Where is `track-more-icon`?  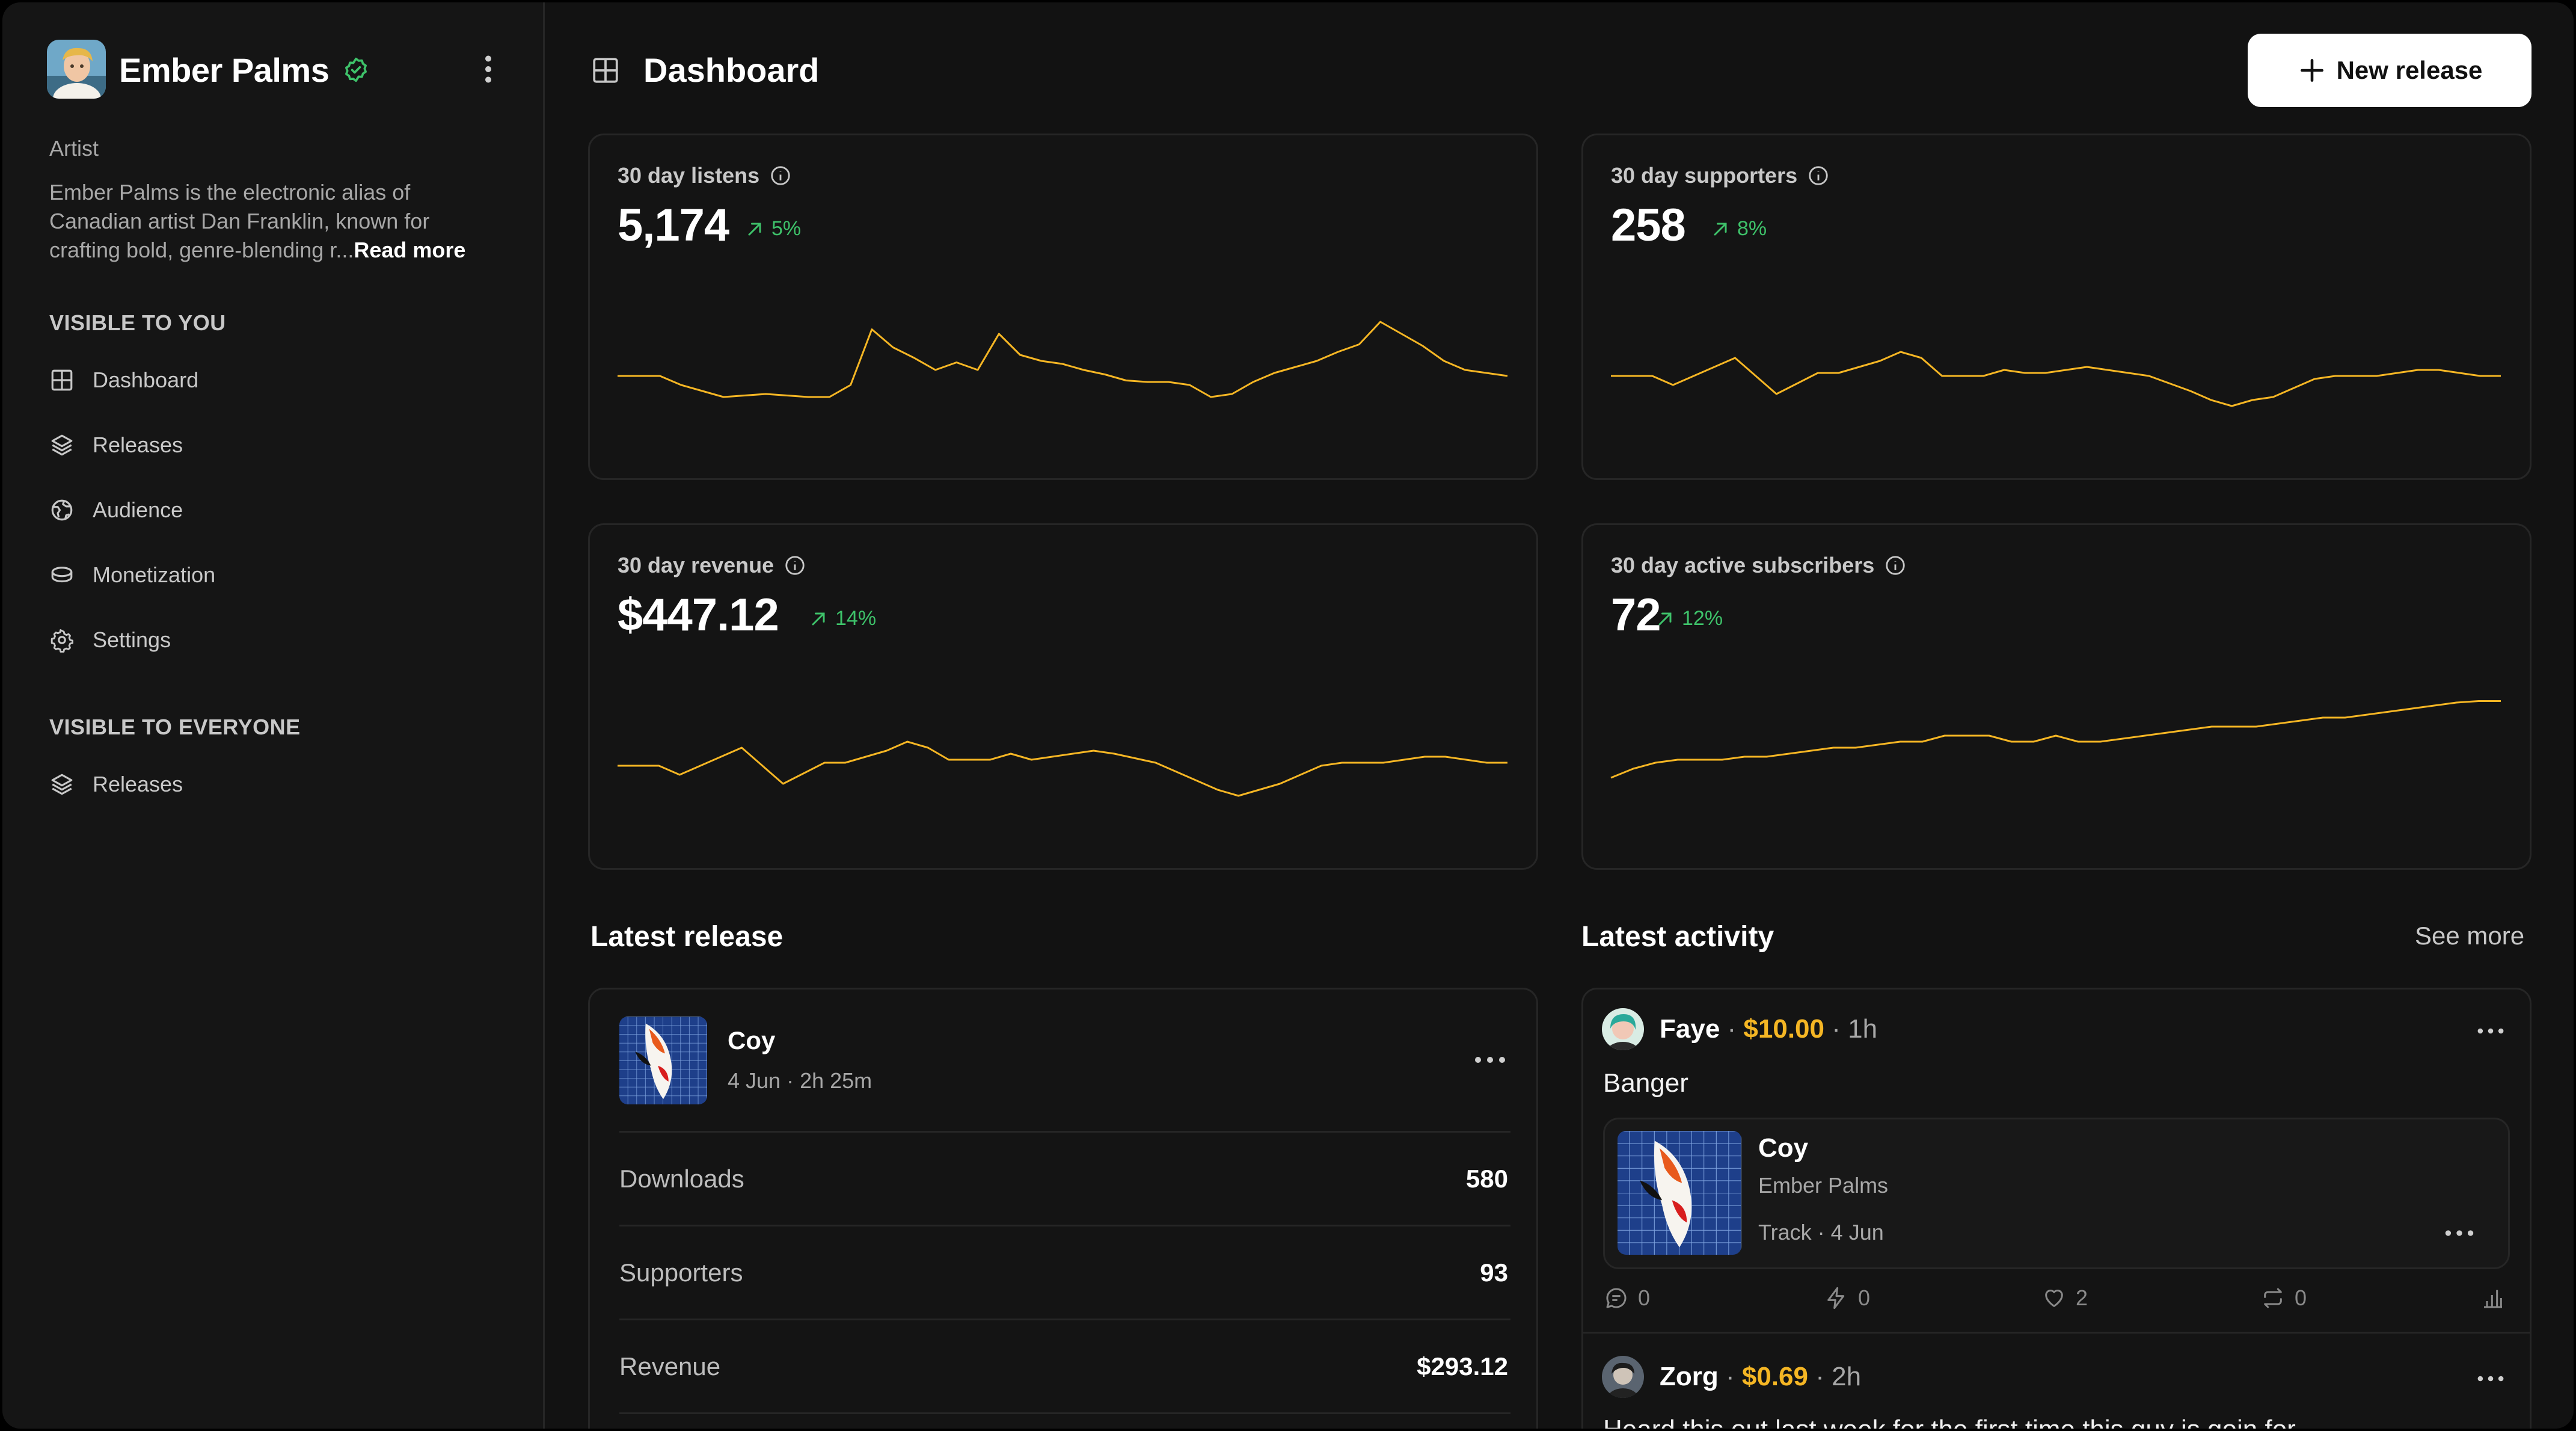
track-more-icon is located at coordinates (2459, 1233).